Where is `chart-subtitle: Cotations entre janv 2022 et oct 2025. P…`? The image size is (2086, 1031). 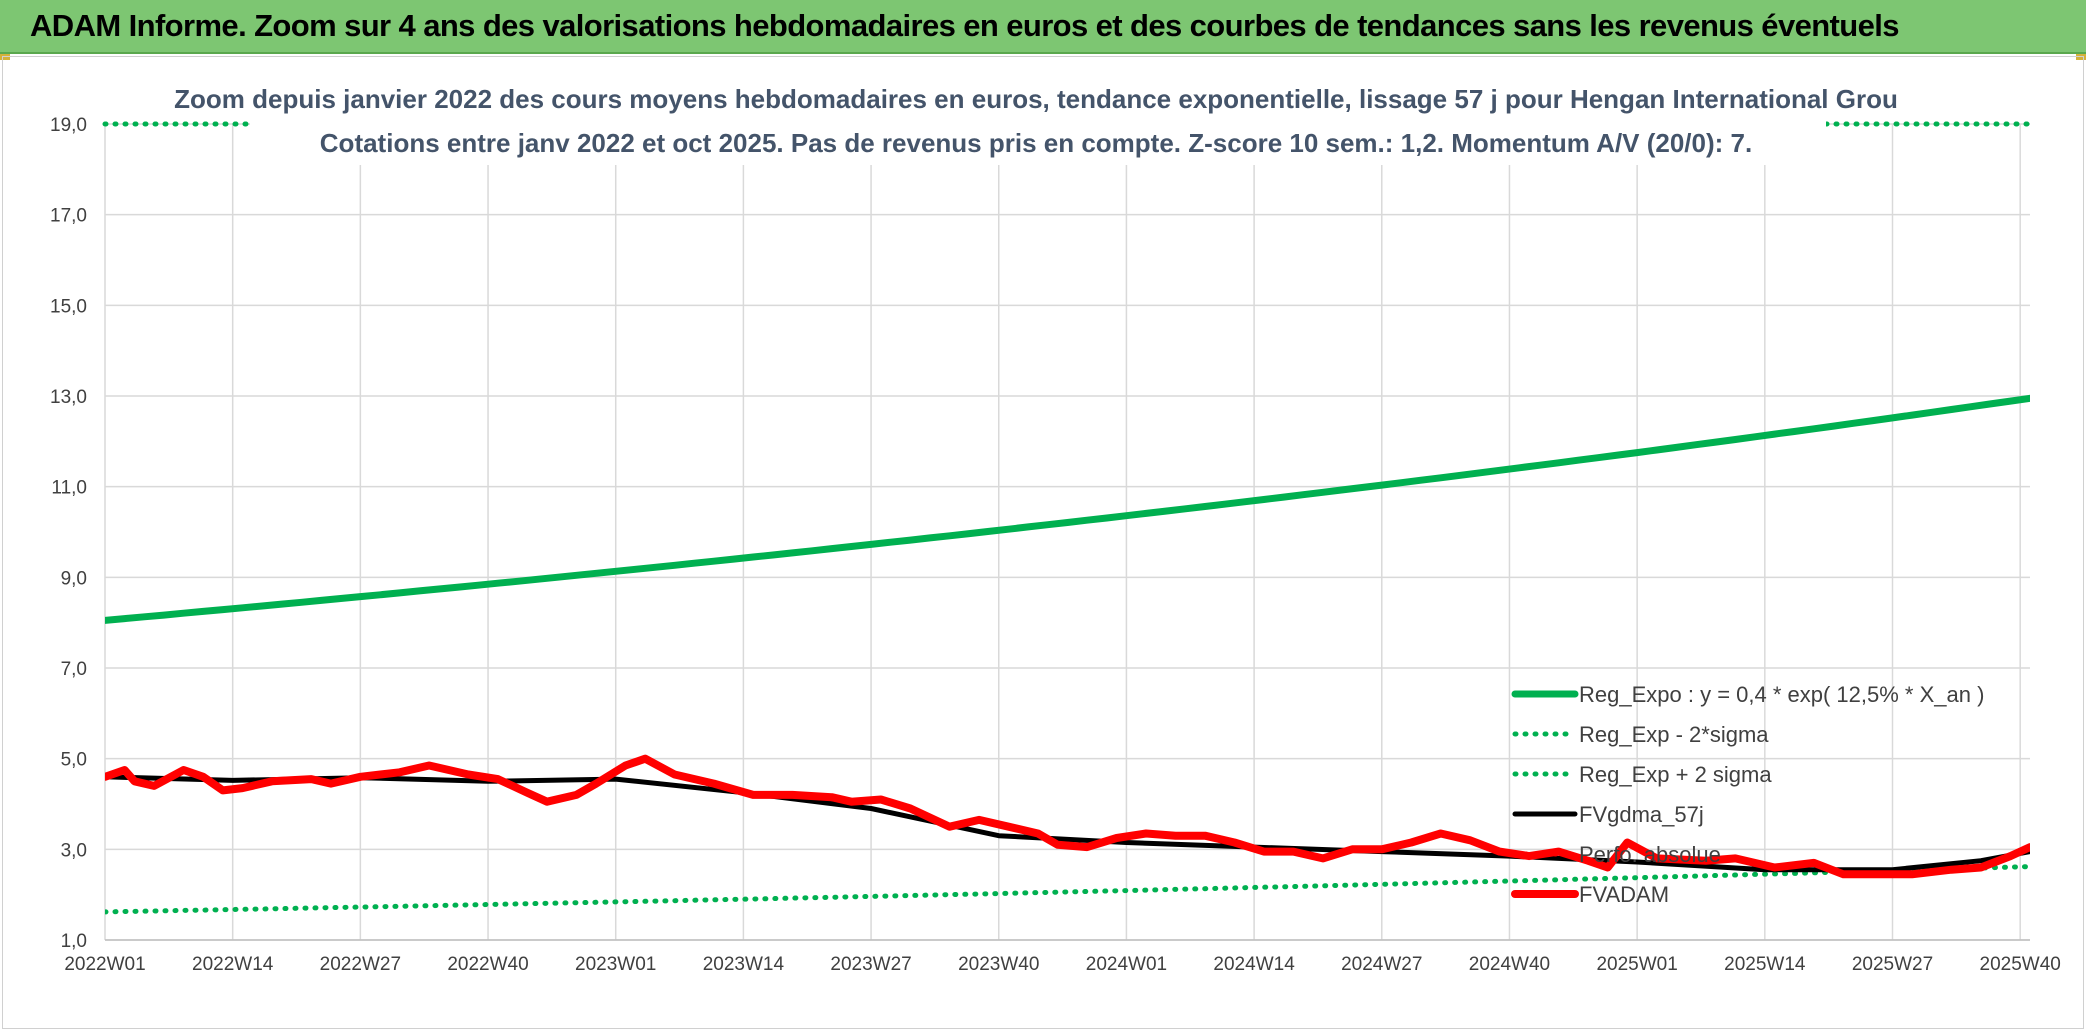
chart-subtitle: Cotations entre janv 2022 et oct 2025. P… is located at coordinates (1036, 143).